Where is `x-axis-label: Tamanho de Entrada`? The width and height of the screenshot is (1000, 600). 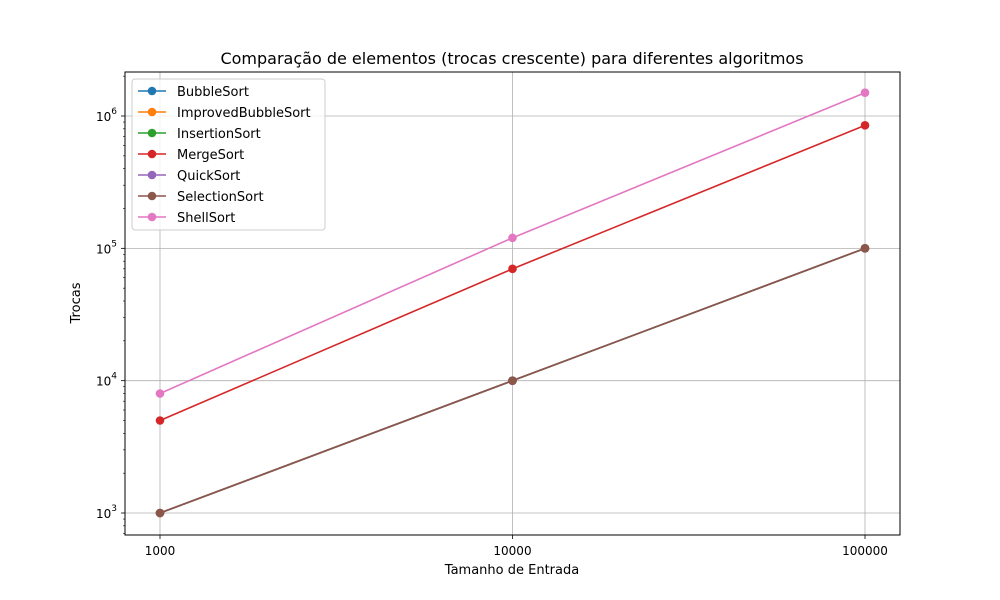 x-axis-label: Tamanho de Entrada is located at coordinates (511, 570).